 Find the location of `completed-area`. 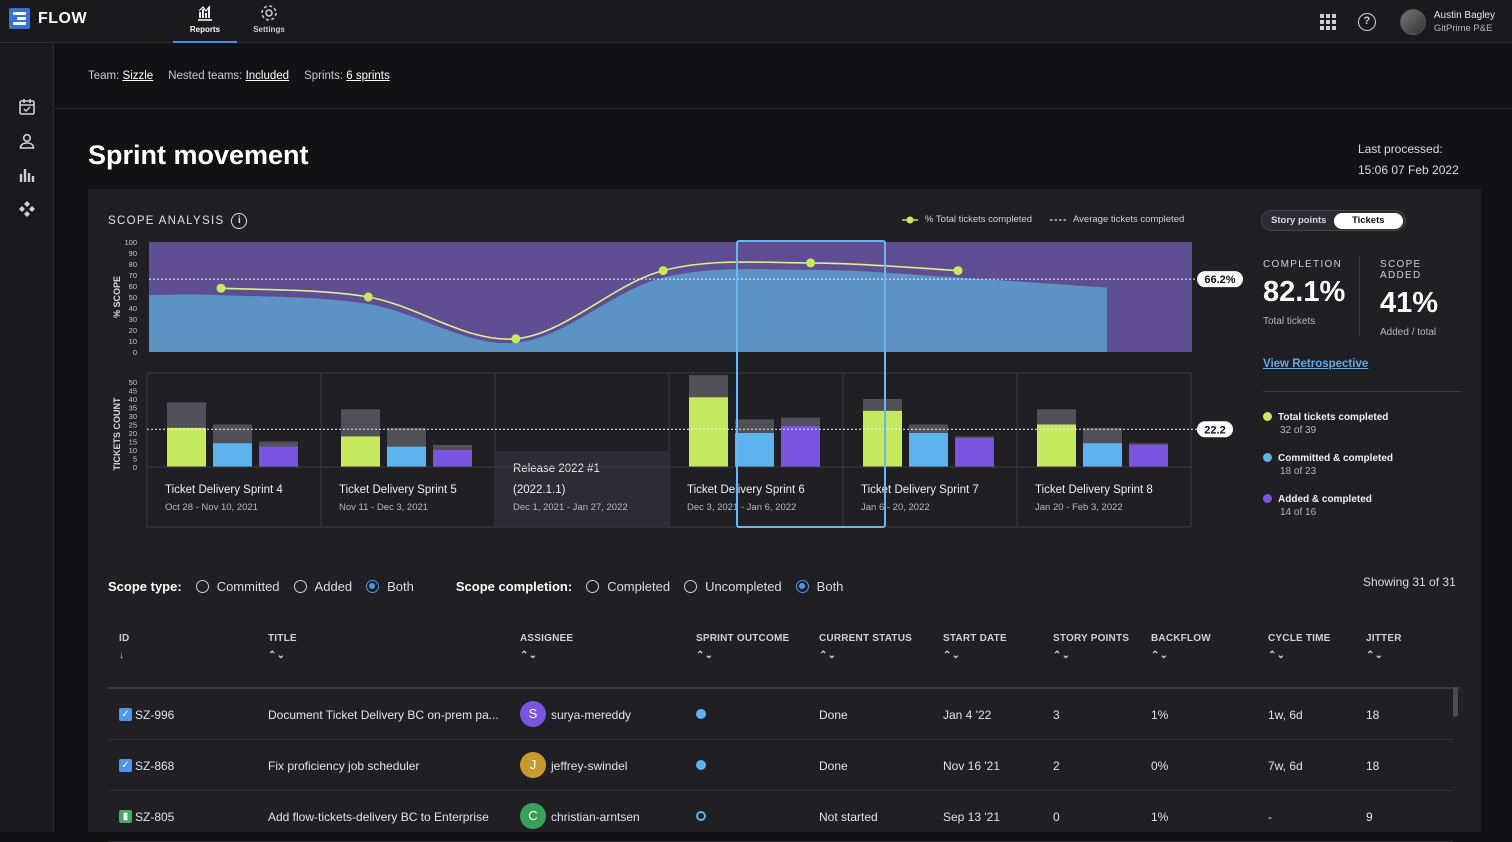

completed-area is located at coordinates (628, 310).